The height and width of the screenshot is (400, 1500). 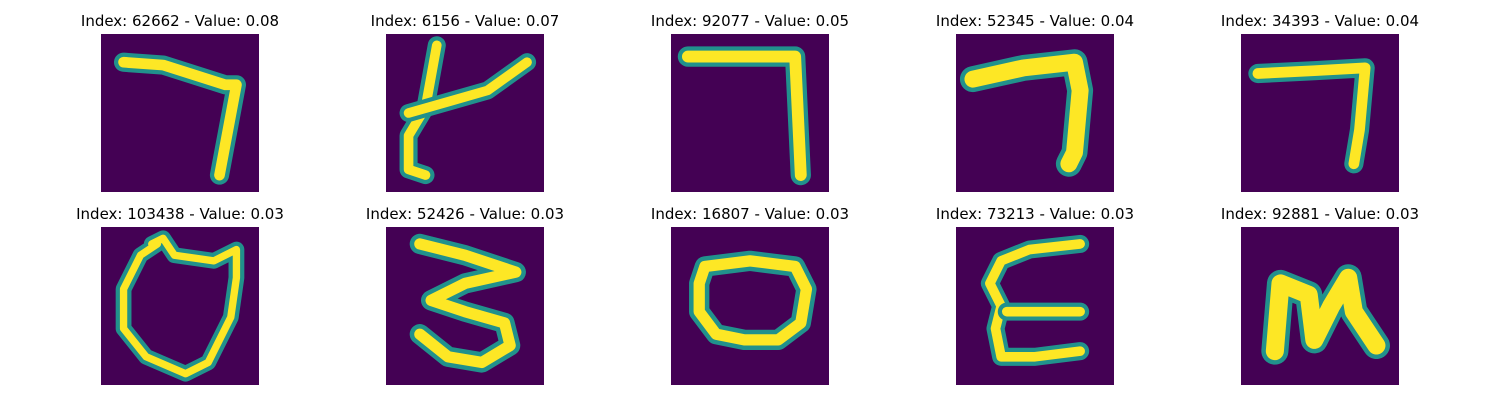 I want to click on panel-title: Index: 6156 - Value: 0.07, so click(x=465, y=21).